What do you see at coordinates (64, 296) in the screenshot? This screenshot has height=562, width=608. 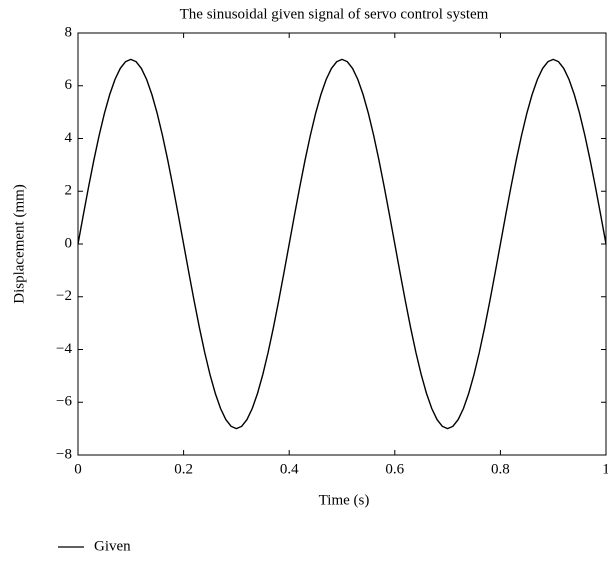 I see `y-tick-label: −2` at bounding box center [64, 296].